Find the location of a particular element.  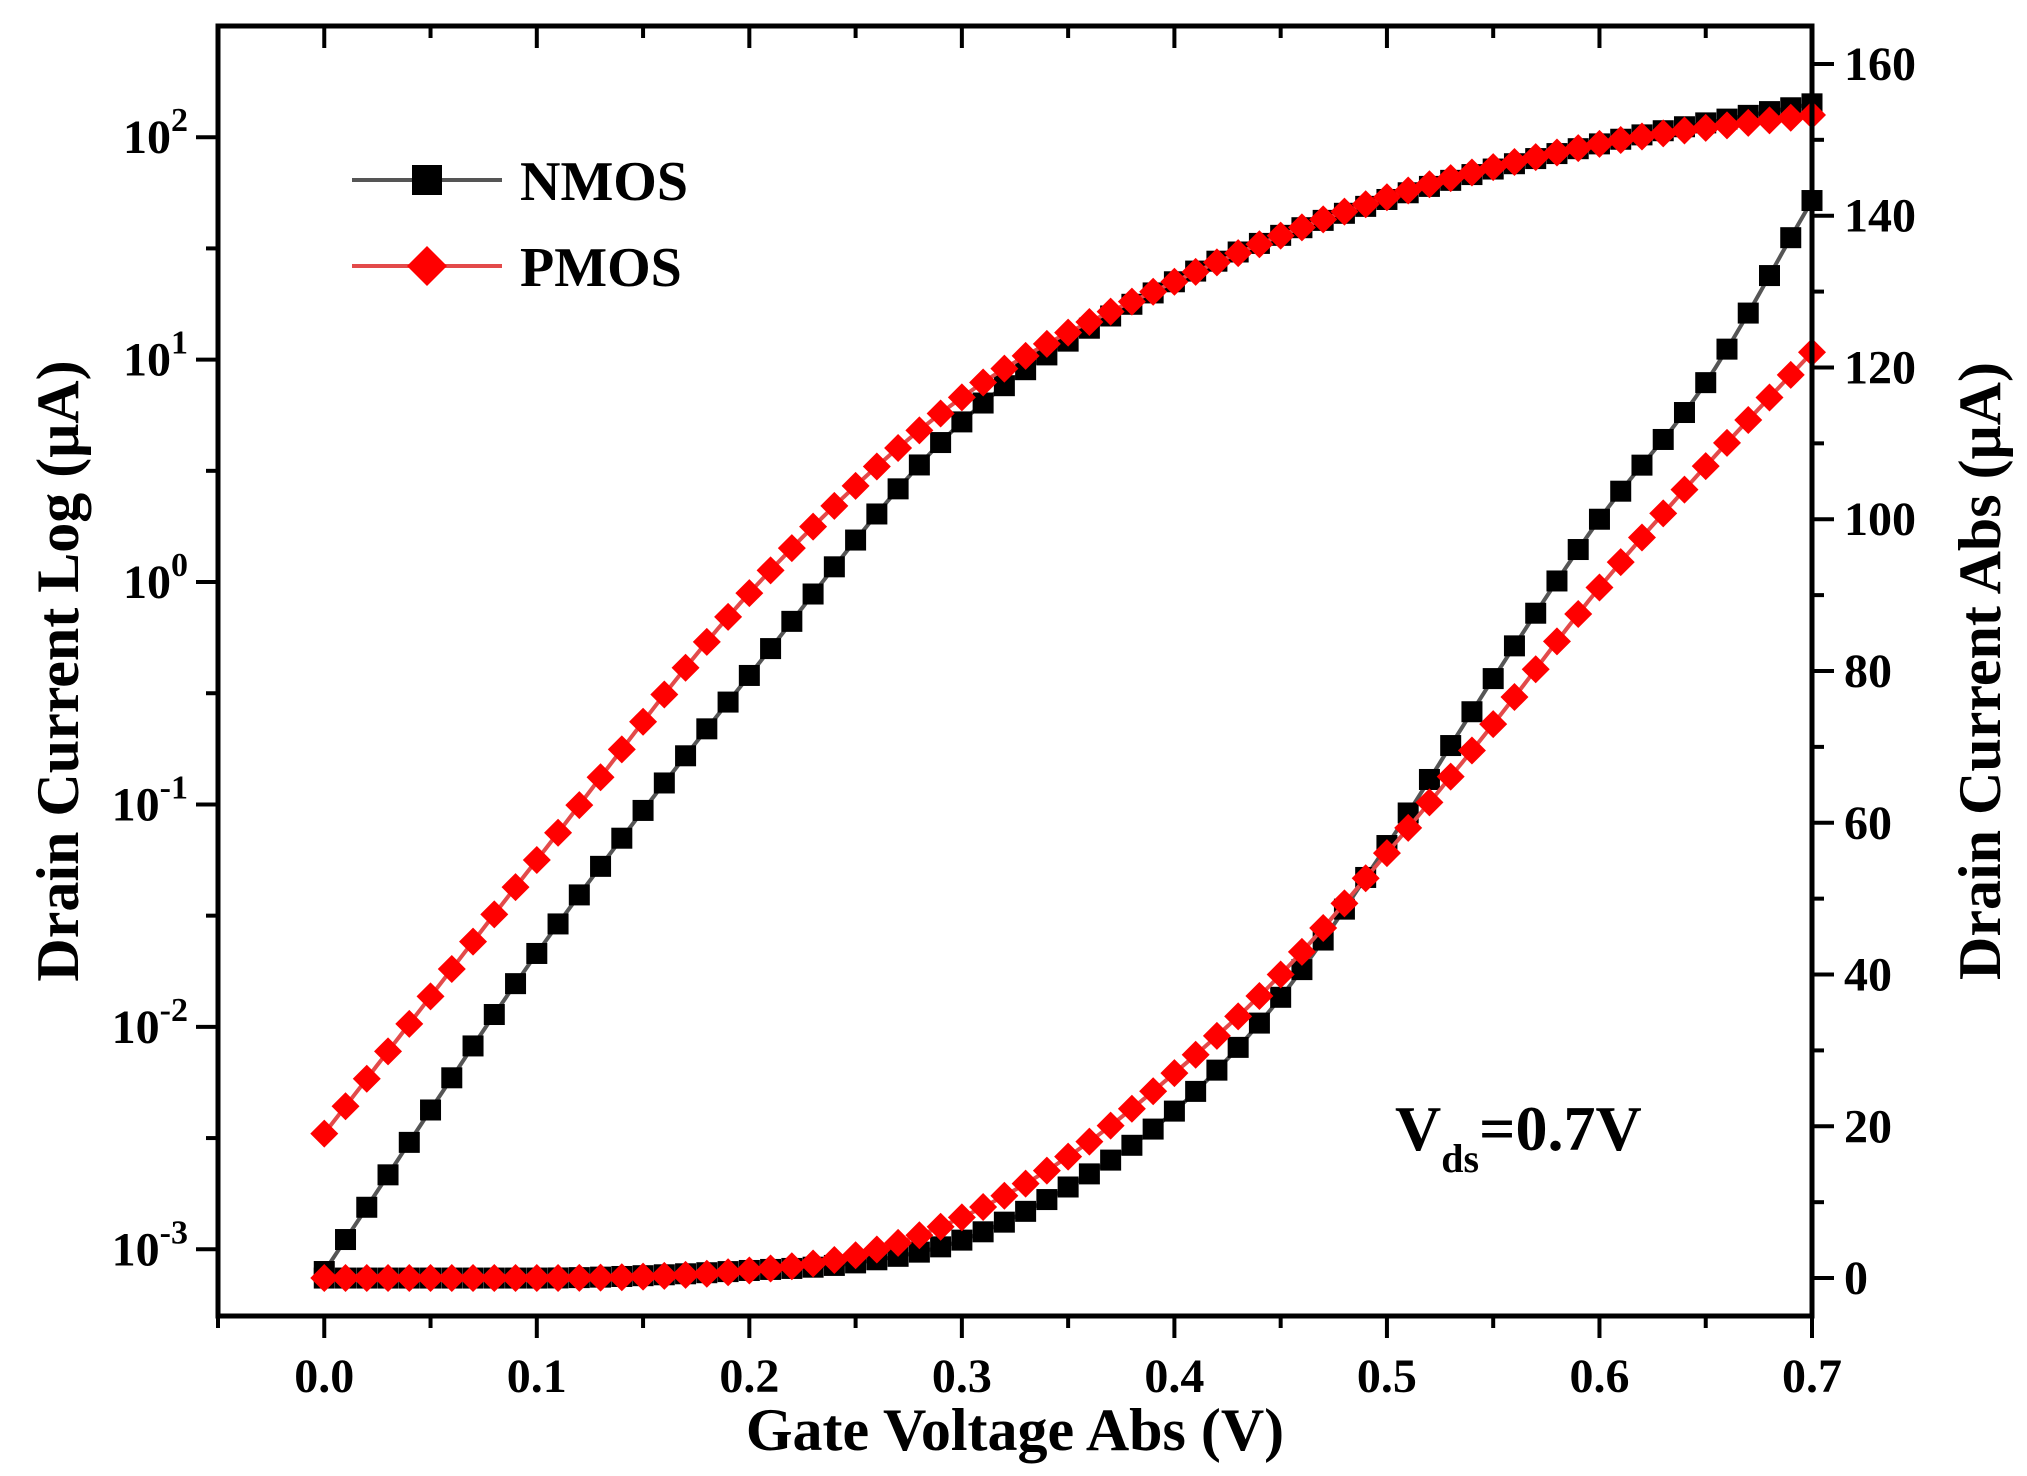

legend: NMOS PMOS is located at coordinates (520, 225).